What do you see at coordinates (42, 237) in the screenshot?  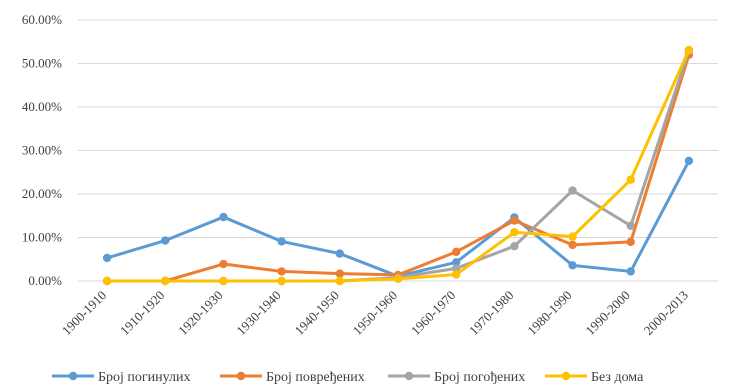 I see `y-tick-label: 10.00%` at bounding box center [42, 237].